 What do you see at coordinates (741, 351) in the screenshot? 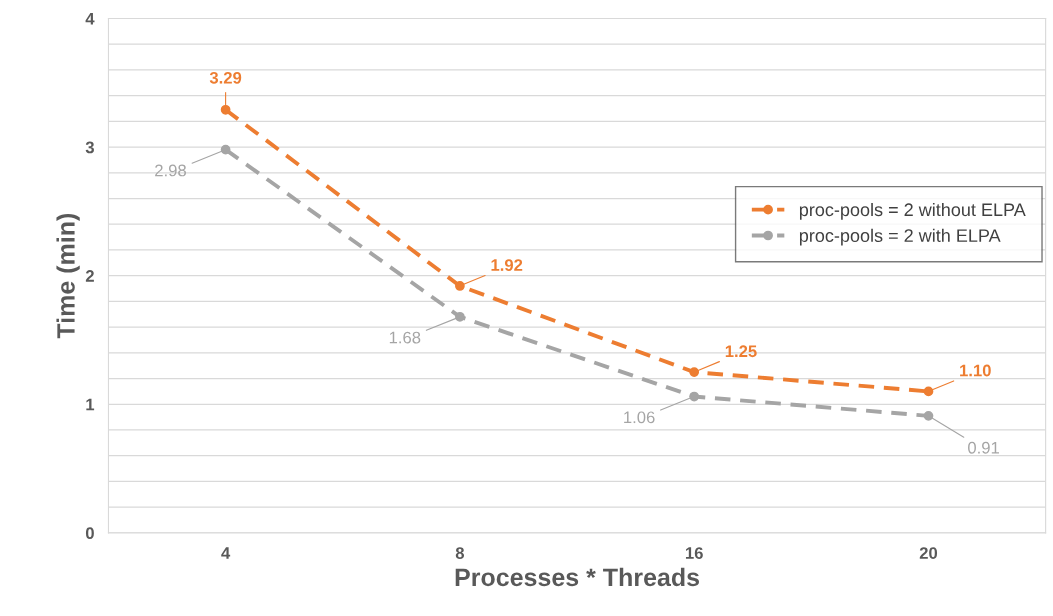
I see `data-label: 1.25` at bounding box center [741, 351].